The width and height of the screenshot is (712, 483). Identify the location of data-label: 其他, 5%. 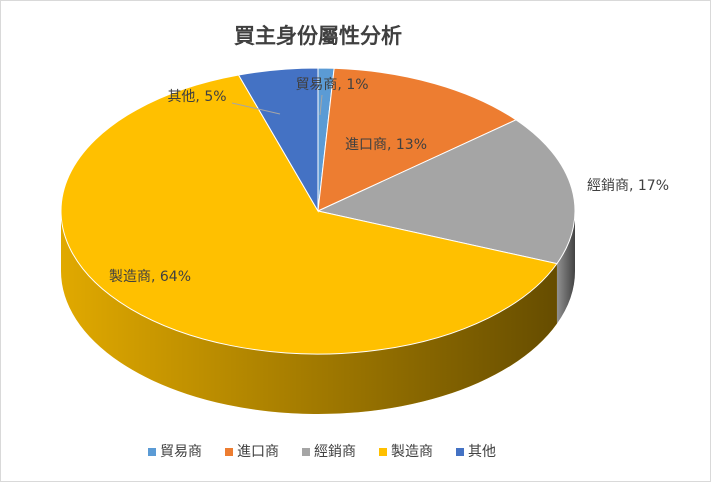
(196, 97).